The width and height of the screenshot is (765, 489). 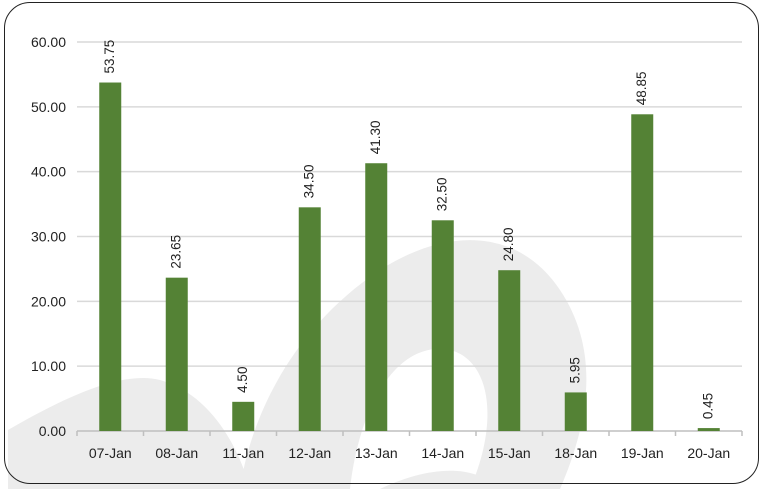 I want to click on y-tick-label: 30.00, so click(x=48, y=237).